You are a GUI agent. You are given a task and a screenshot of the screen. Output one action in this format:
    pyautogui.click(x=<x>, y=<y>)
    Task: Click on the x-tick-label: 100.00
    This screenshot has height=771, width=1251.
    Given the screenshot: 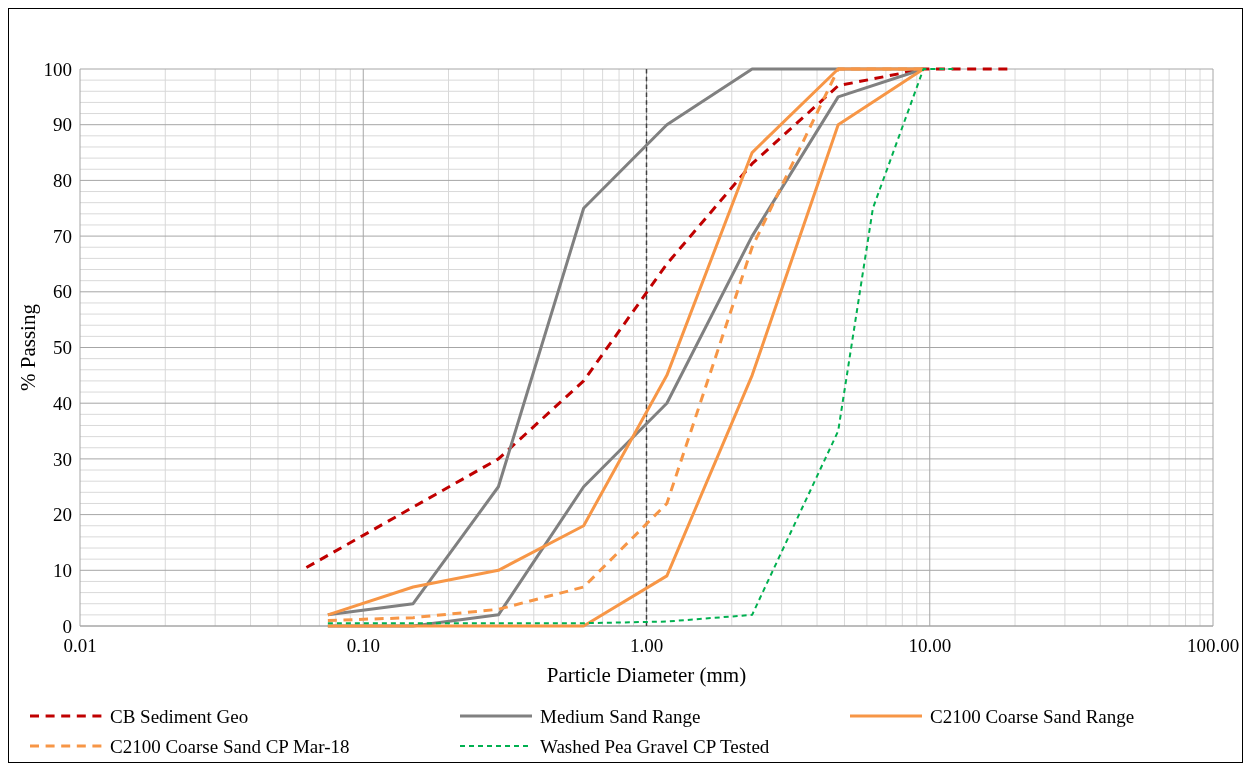 What is the action you would take?
    pyautogui.click(x=1213, y=645)
    